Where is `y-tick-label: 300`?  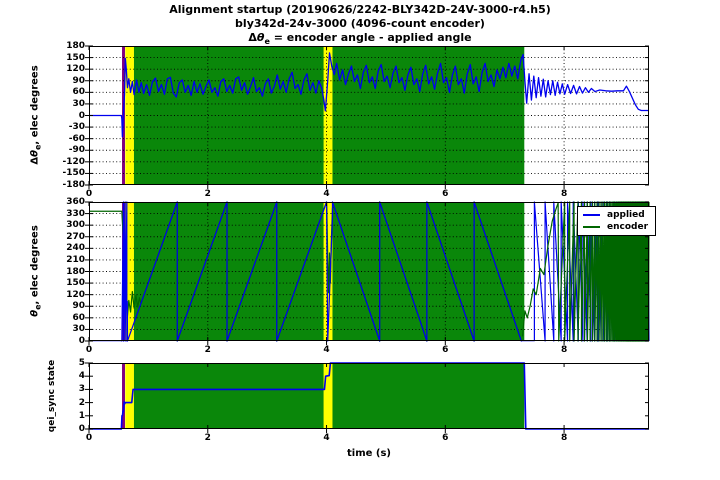
y-tick-label: 300 is located at coordinates (75, 225).